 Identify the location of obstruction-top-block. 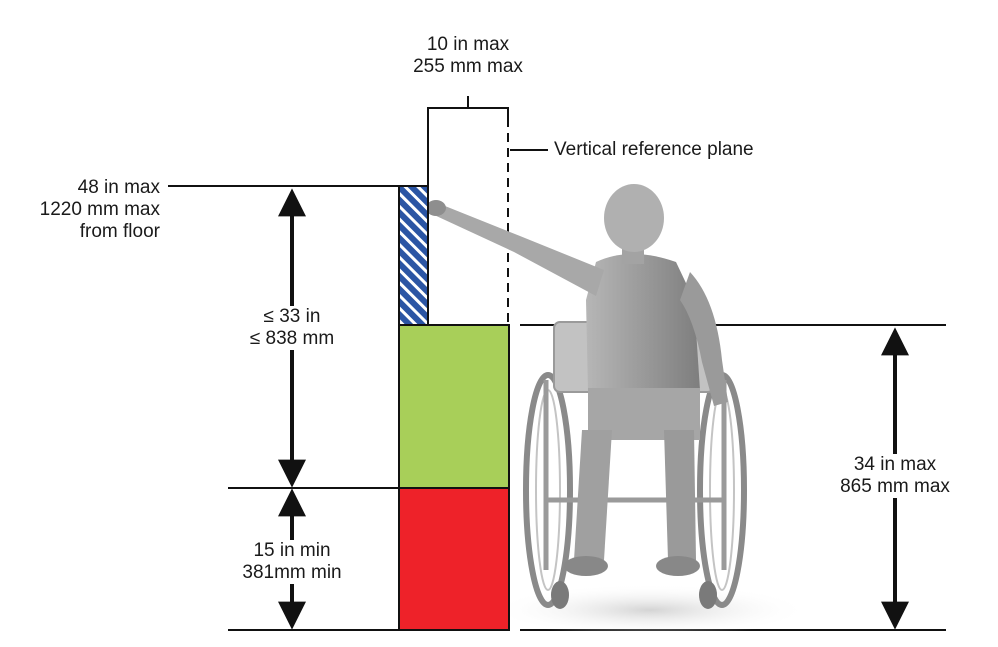
(454, 406).